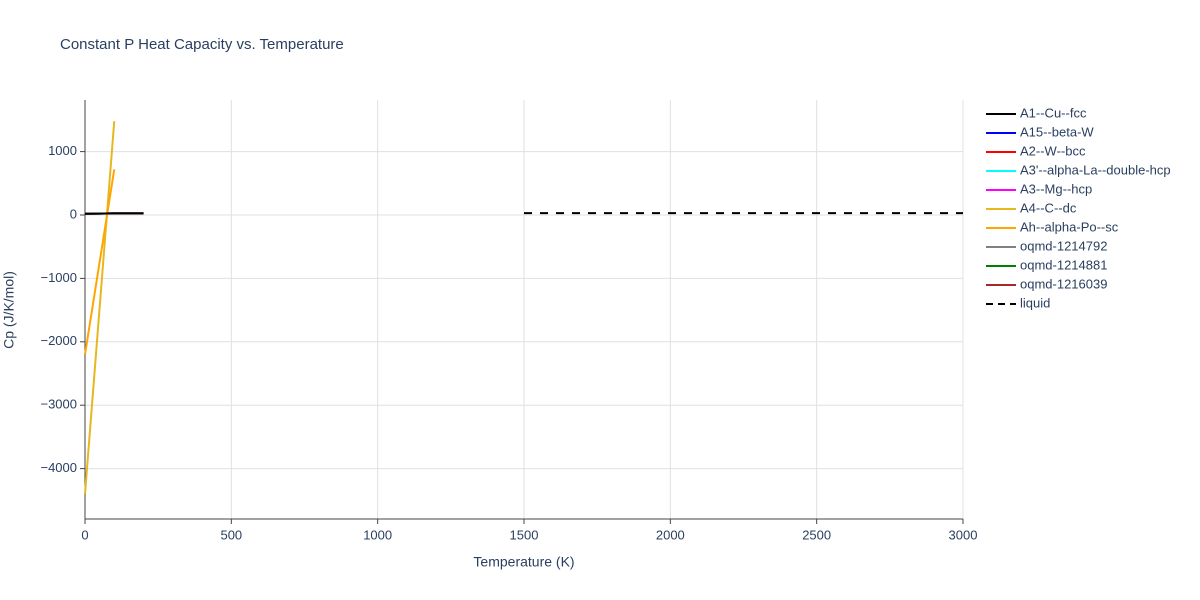 The height and width of the screenshot is (600, 1200). I want to click on x-axis-title: Temperature (K), so click(523, 562).